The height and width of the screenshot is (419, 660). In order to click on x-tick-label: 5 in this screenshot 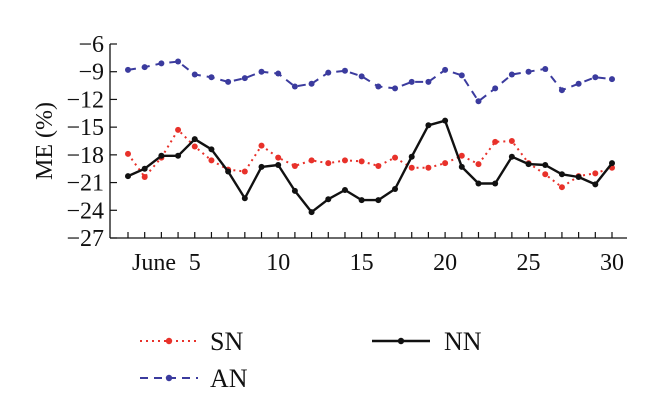, I will do `click(195, 263)`.